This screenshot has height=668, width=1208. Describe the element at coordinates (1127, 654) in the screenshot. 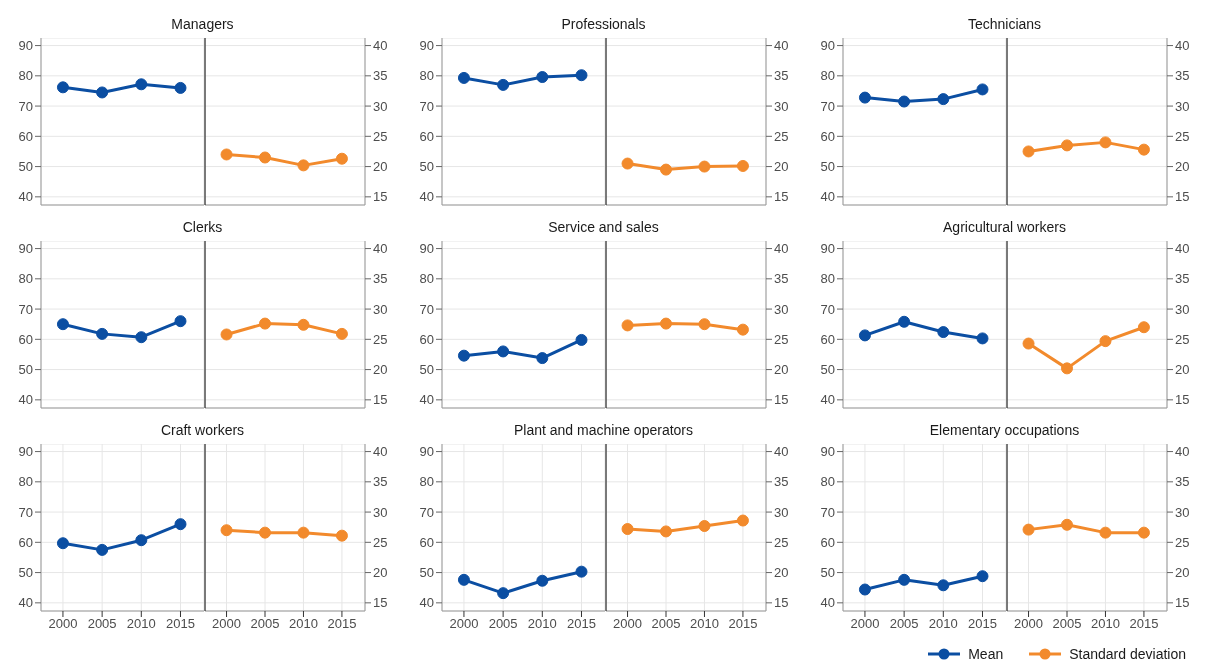

I see `legend-label: Standard deviation` at that location.